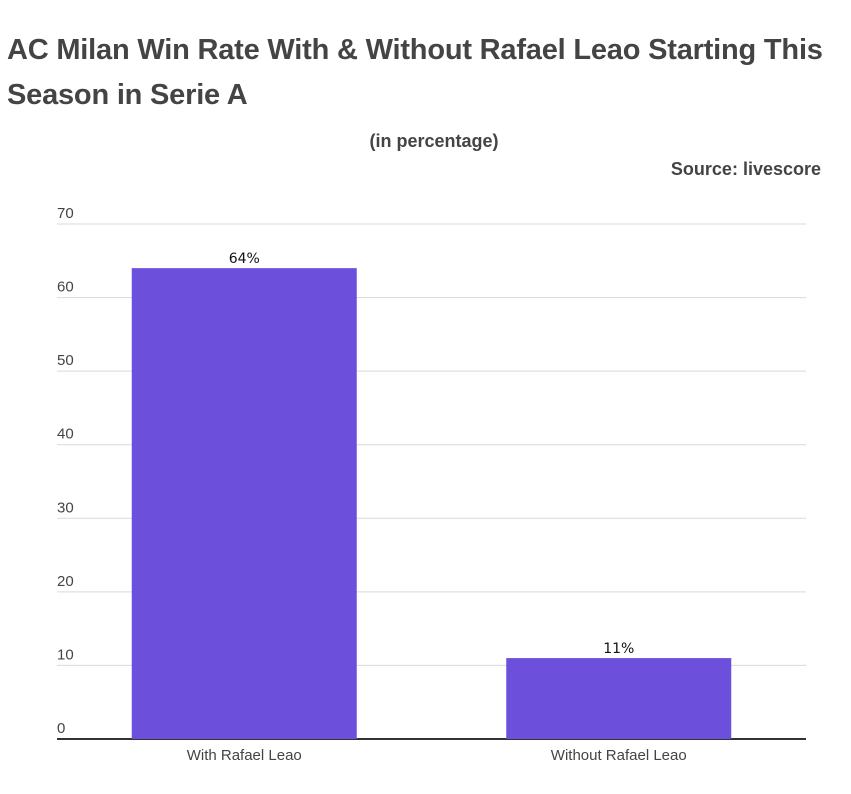  What do you see at coordinates (618, 649) in the screenshot?
I see `data-label: 11%` at bounding box center [618, 649].